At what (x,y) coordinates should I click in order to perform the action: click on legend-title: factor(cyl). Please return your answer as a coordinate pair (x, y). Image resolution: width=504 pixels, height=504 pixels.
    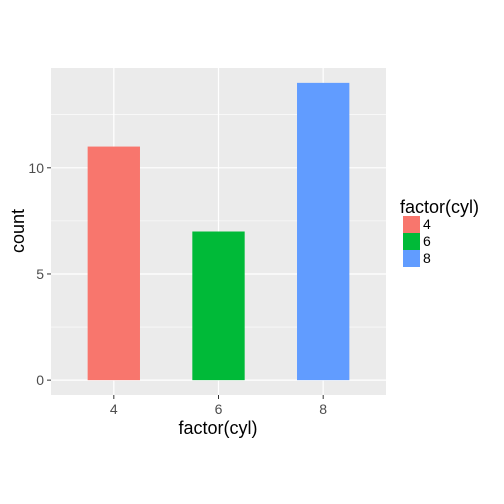
    Looking at the image, I should click on (439, 207).